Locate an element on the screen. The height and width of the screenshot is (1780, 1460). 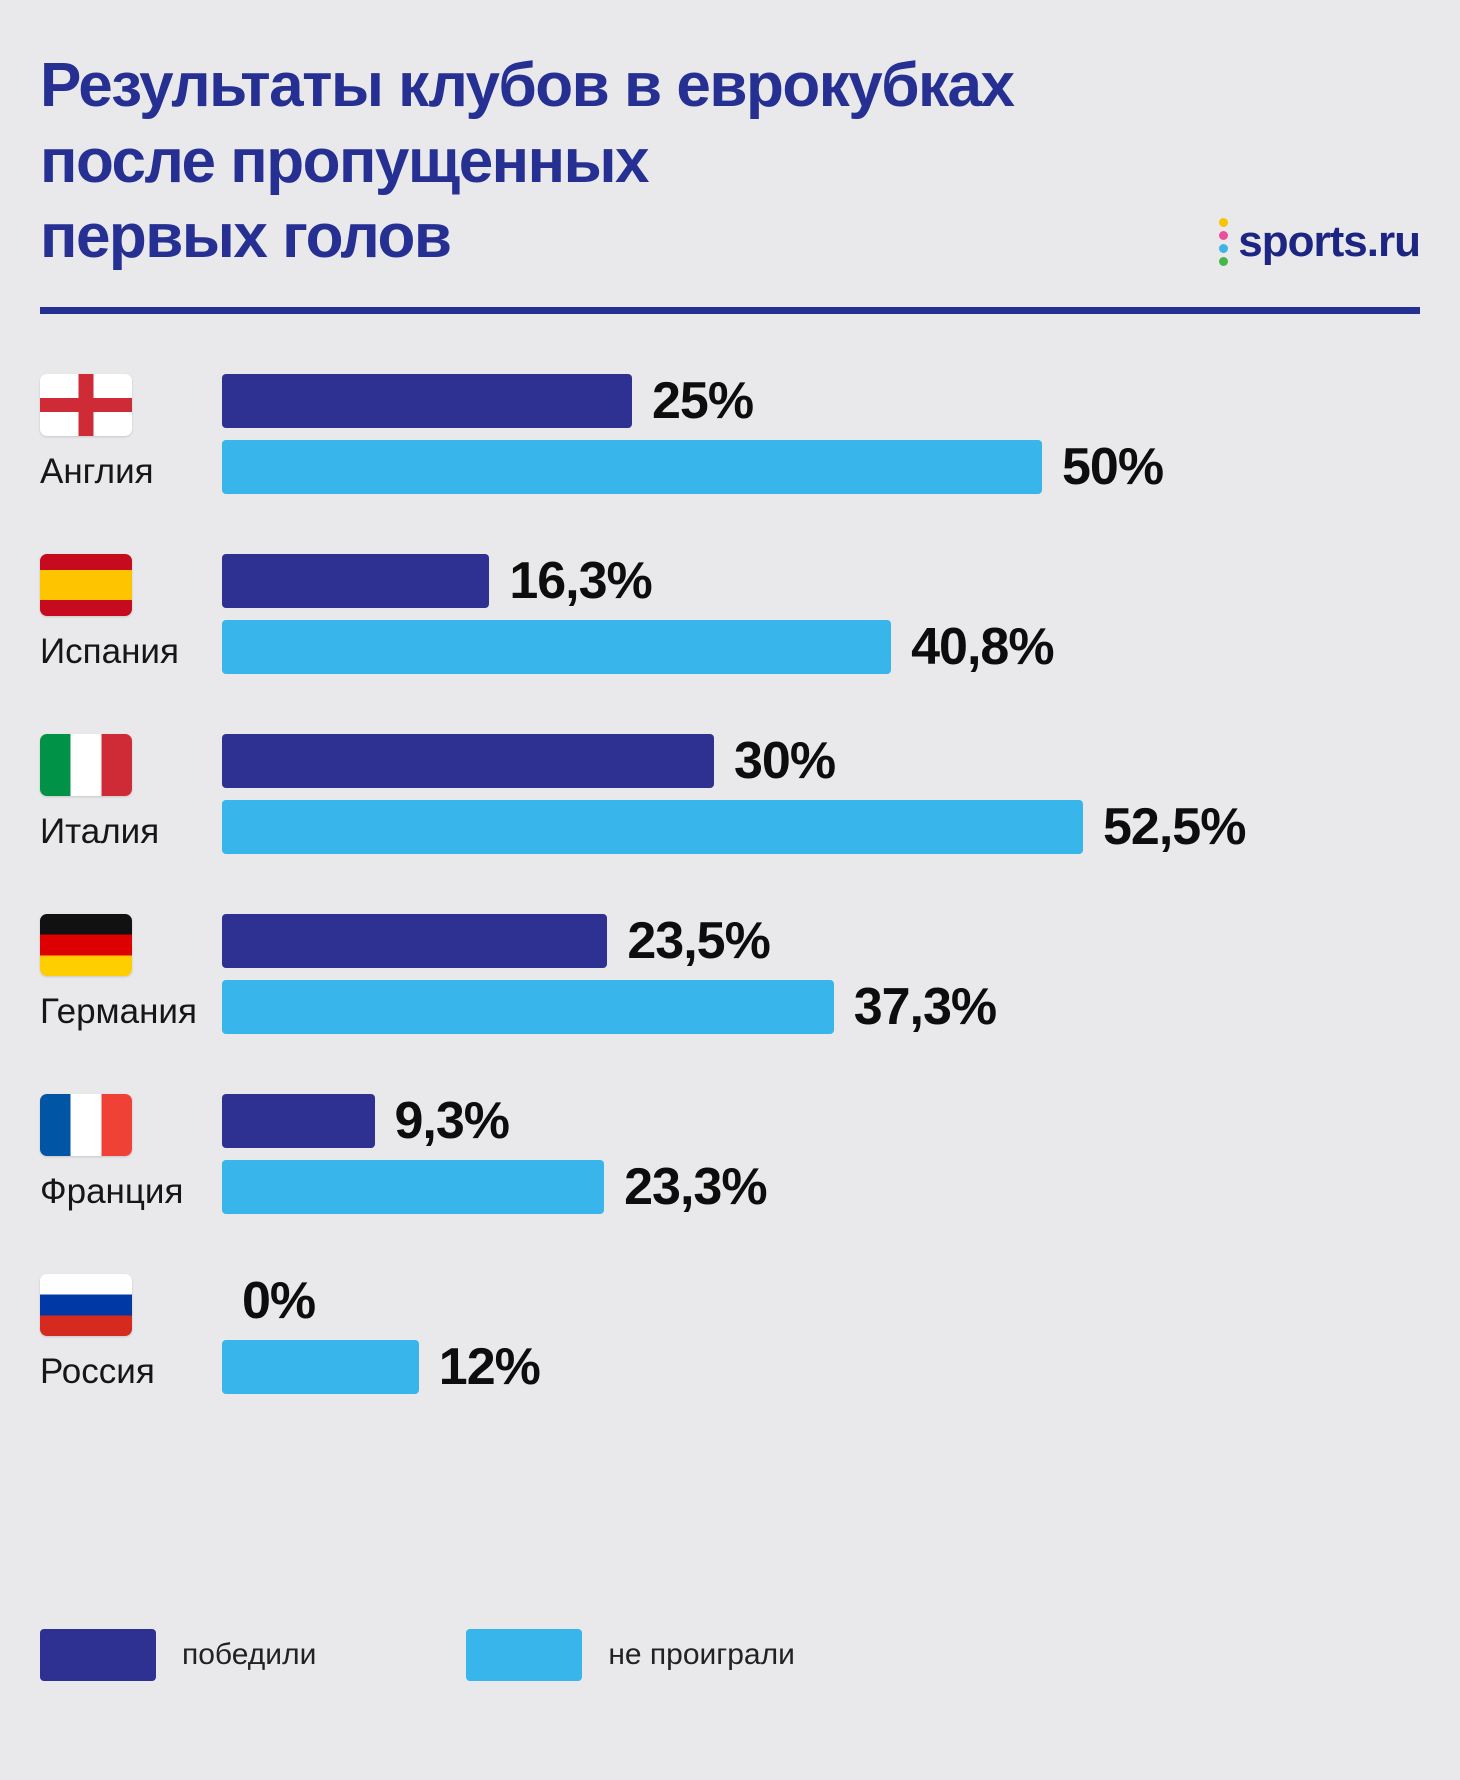
bar-group: 16,3% 40,8% is located at coordinates (821, 613).